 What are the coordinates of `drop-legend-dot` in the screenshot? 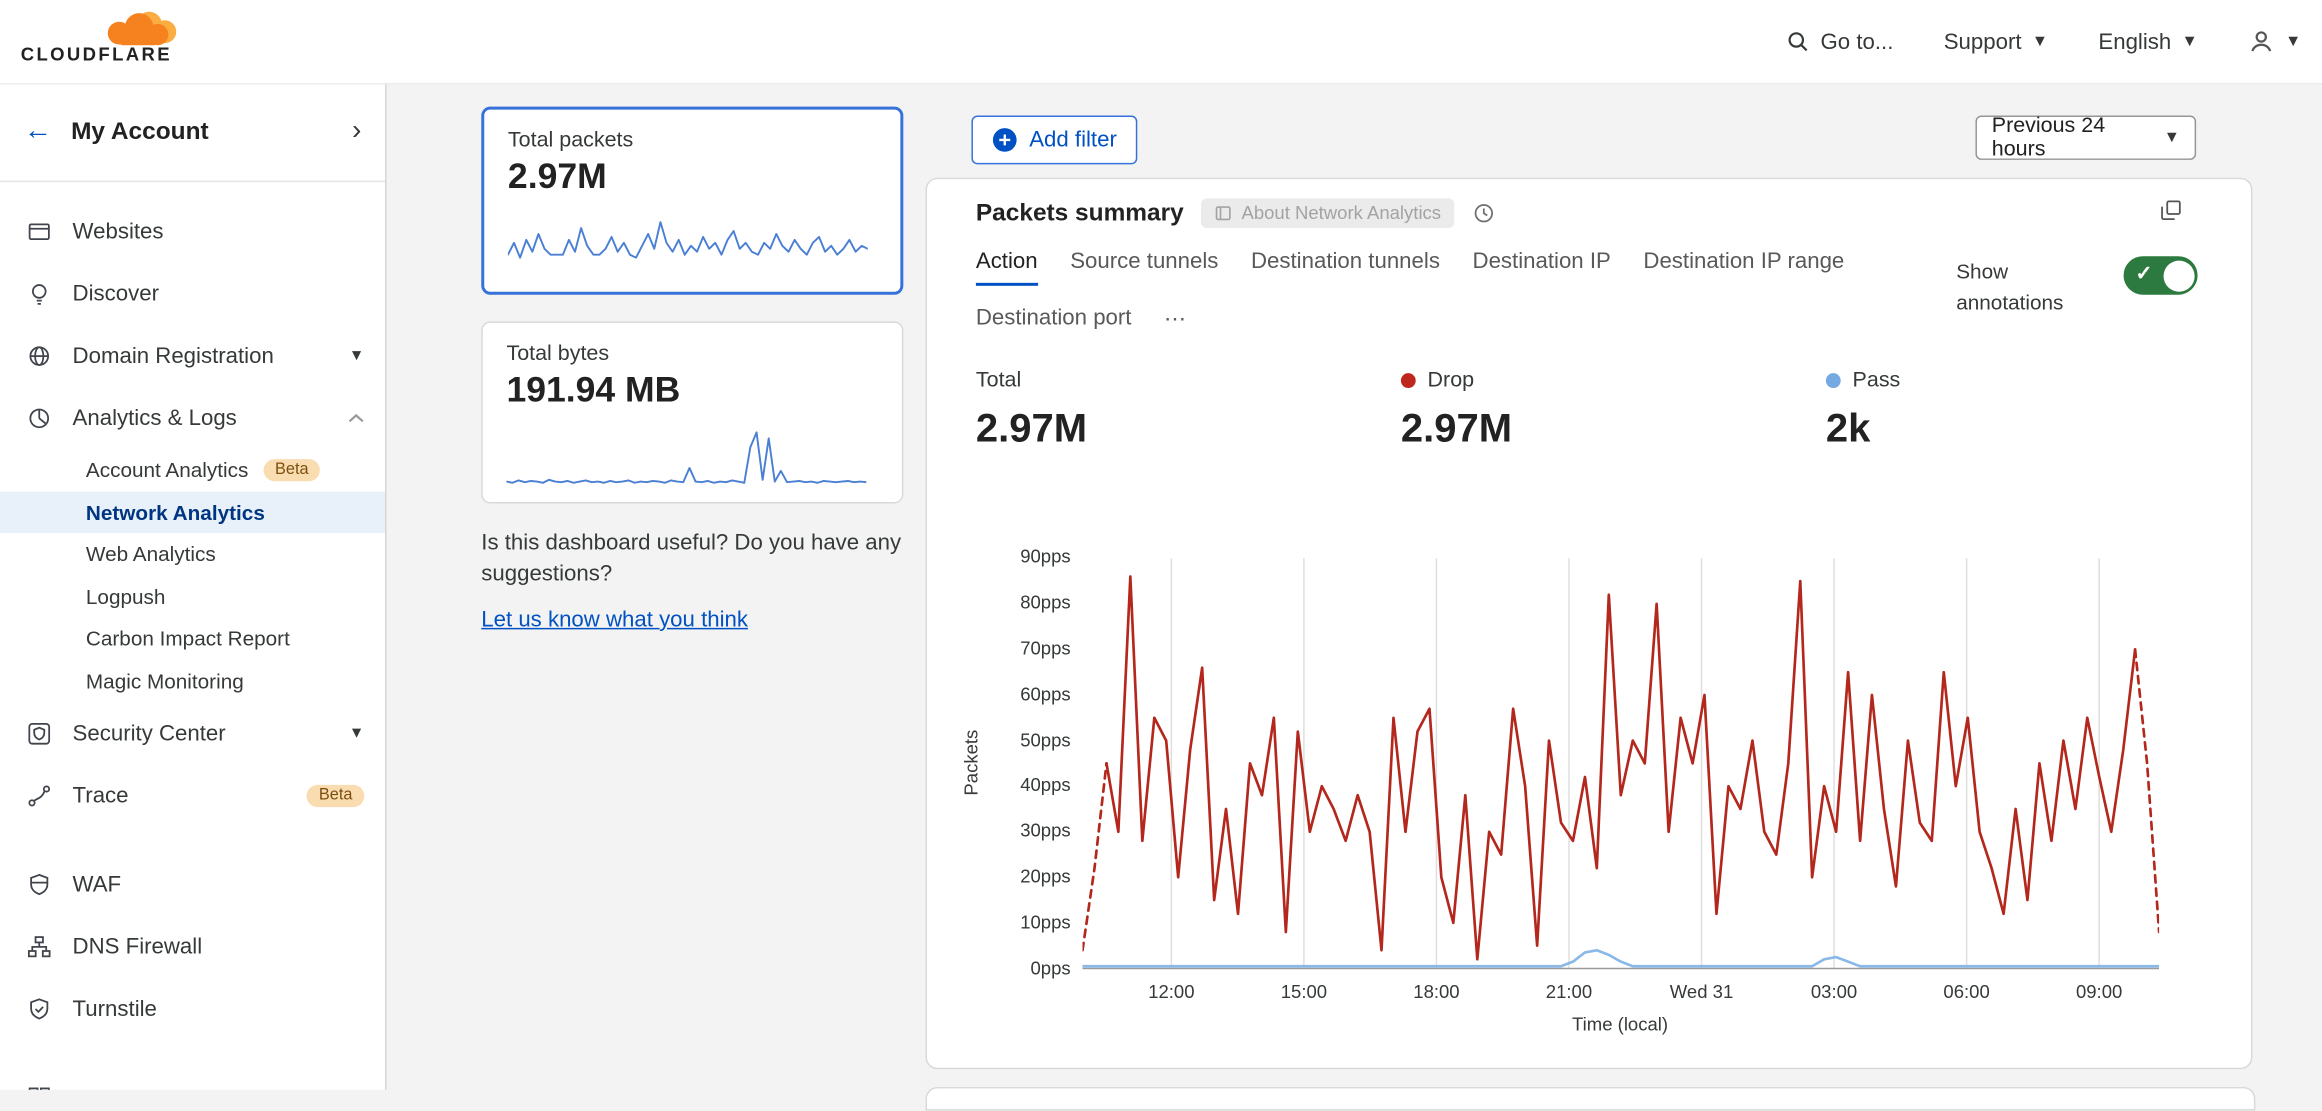 It's located at (1408, 380).